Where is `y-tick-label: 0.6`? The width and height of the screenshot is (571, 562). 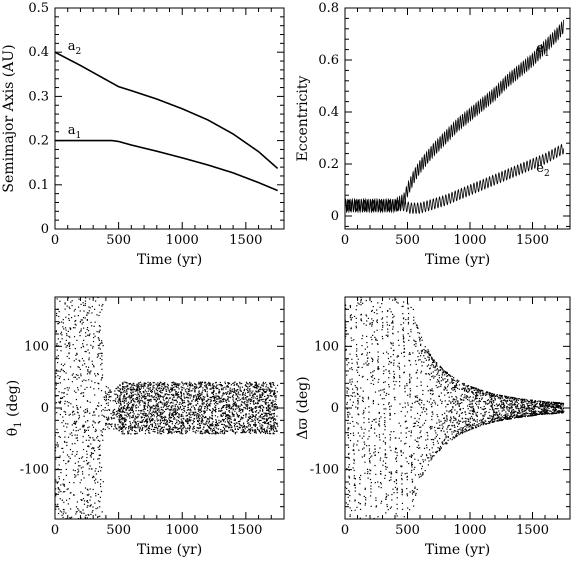
y-tick-label: 0.6 is located at coordinates (328, 60).